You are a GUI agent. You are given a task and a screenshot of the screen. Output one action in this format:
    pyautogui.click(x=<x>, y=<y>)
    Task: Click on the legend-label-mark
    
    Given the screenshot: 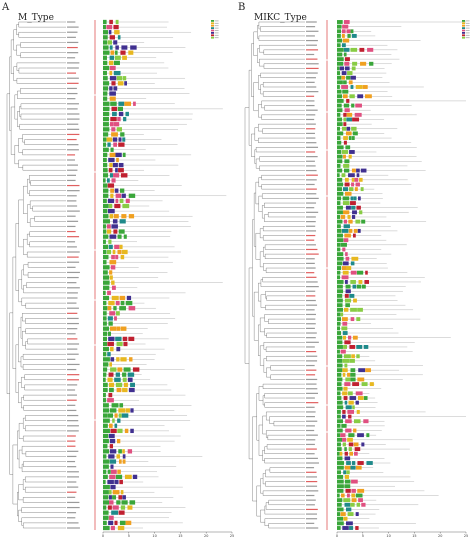 What is the action you would take?
    pyautogui.click(x=467, y=26)
    